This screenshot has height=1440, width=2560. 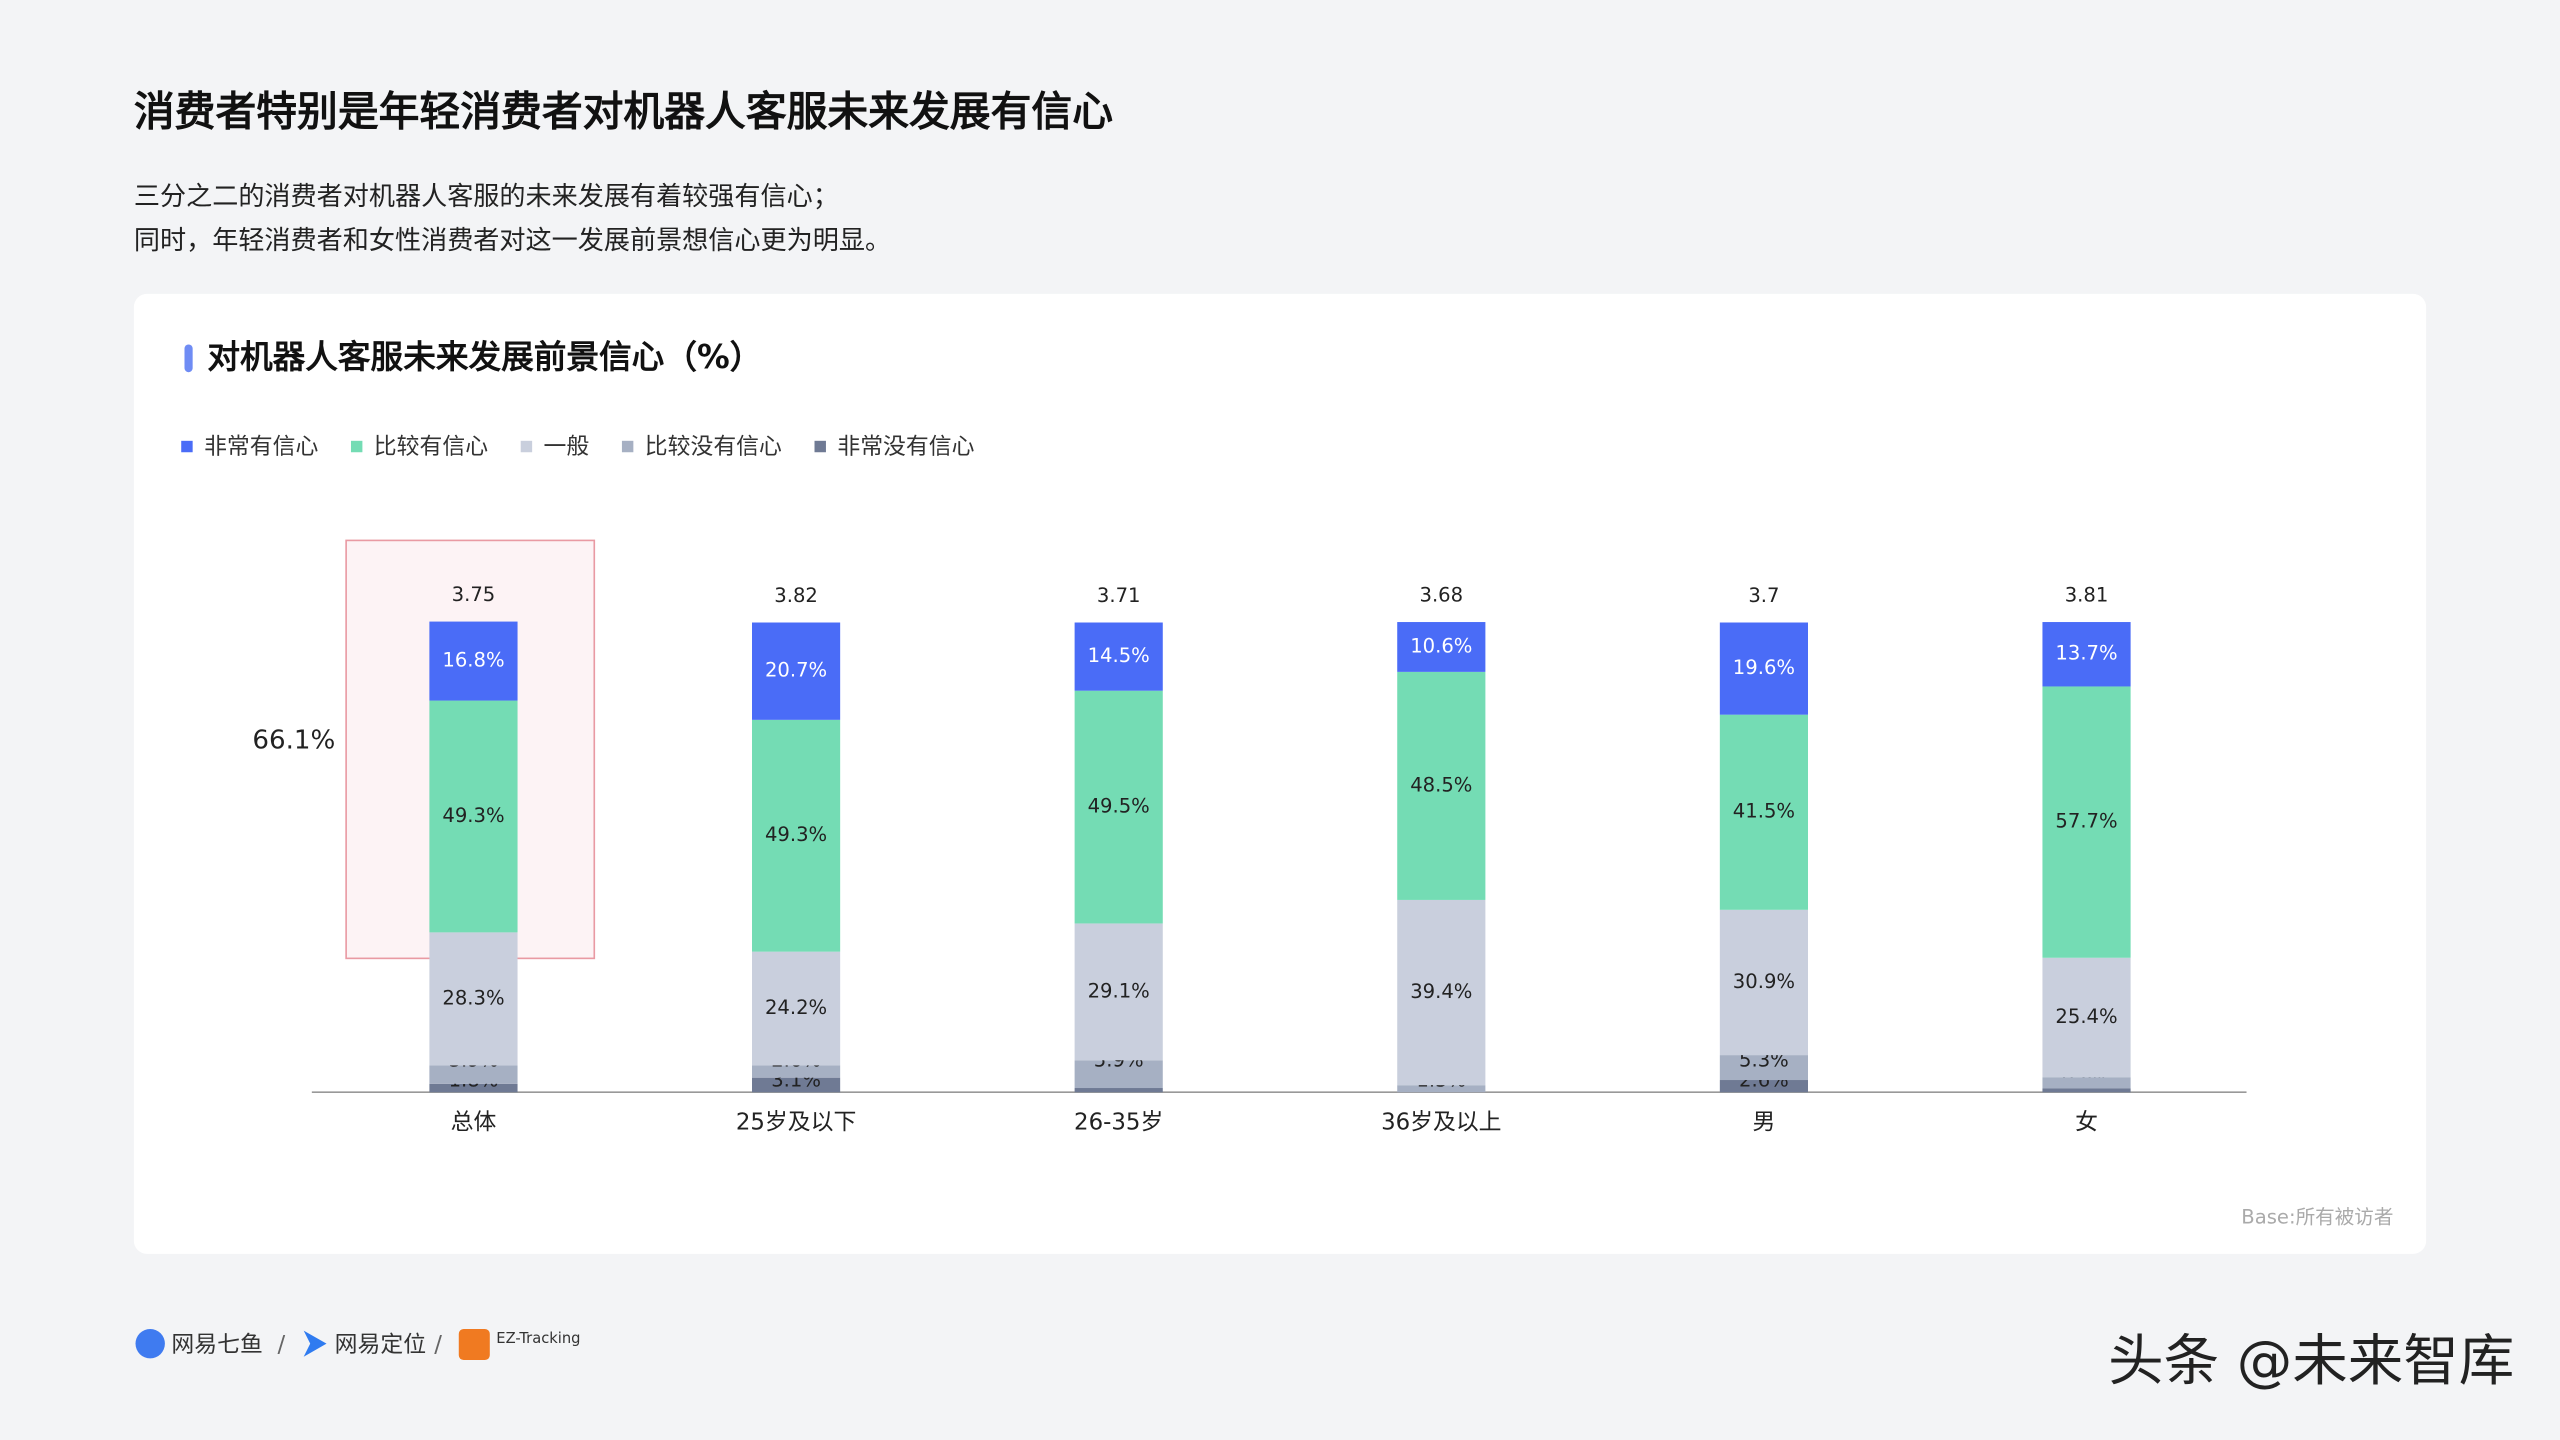 What do you see at coordinates (1119, 595) in the screenshot?
I see `mean-label: 3.71` at bounding box center [1119, 595].